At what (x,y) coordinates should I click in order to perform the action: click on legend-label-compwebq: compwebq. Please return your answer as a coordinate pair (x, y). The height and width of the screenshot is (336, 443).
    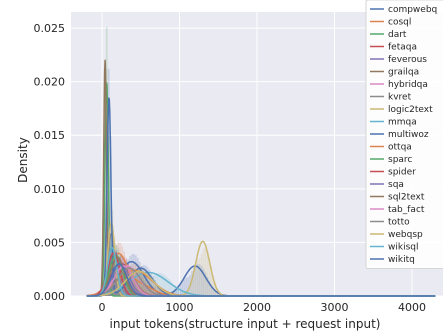
    Looking at the image, I should click on (412, 10).